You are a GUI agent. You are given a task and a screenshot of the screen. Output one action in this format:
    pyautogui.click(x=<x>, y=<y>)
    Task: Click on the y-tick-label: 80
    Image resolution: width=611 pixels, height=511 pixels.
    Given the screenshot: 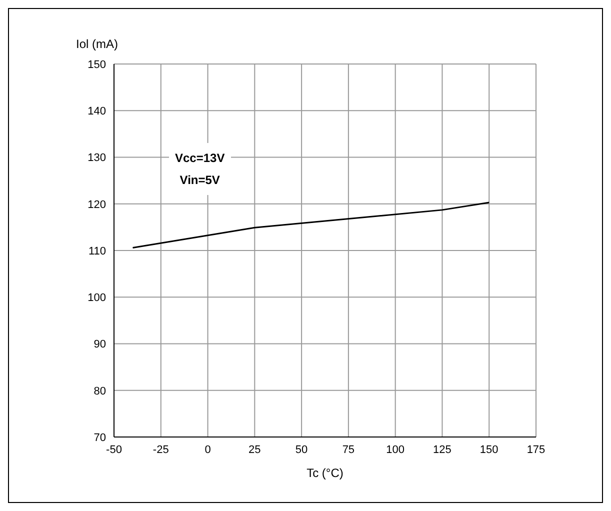 What is the action you would take?
    pyautogui.click(x=100, y=391)
    